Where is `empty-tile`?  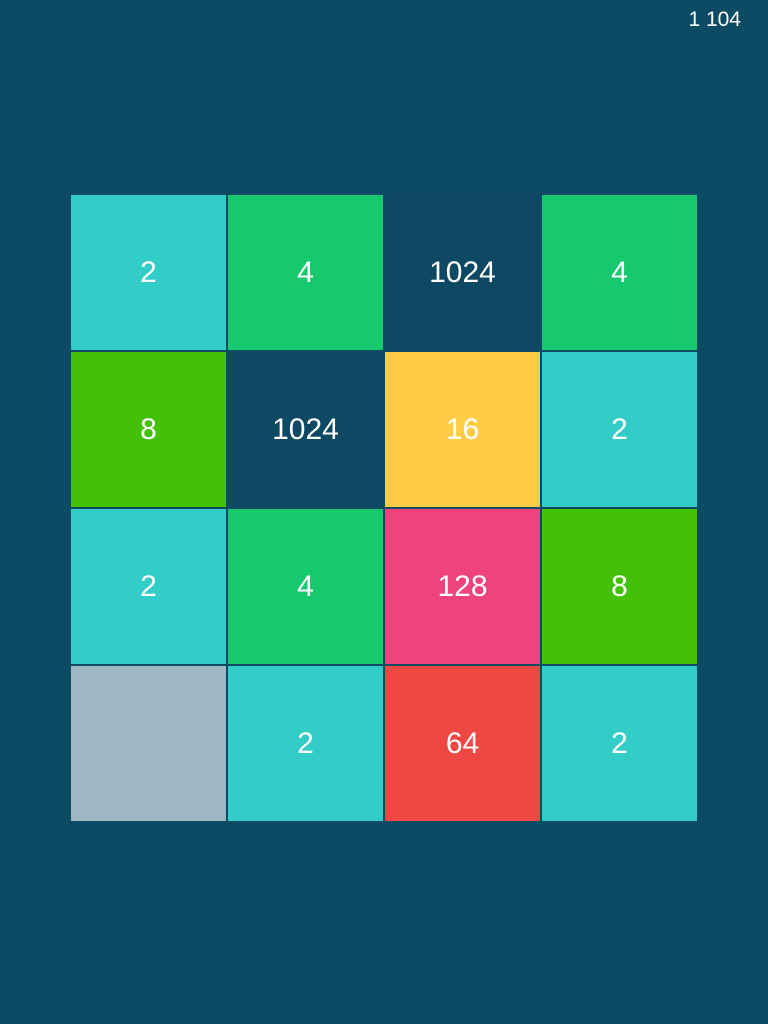 empty-tile is located at coordinates (148, 743).